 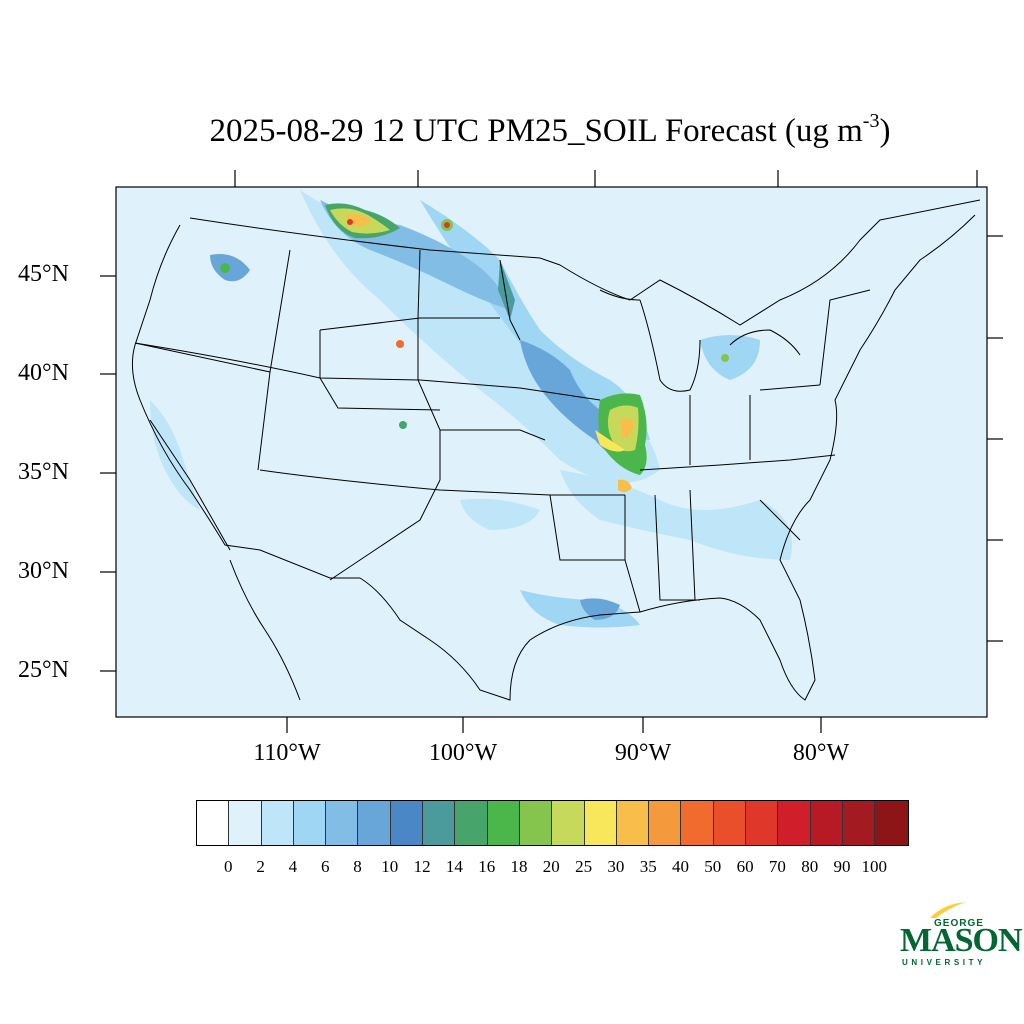 What do you see at coordinates (293, 866) in the screenshot?
I see `colorbar-tick-label: 4` at bounding box center [293, 866].